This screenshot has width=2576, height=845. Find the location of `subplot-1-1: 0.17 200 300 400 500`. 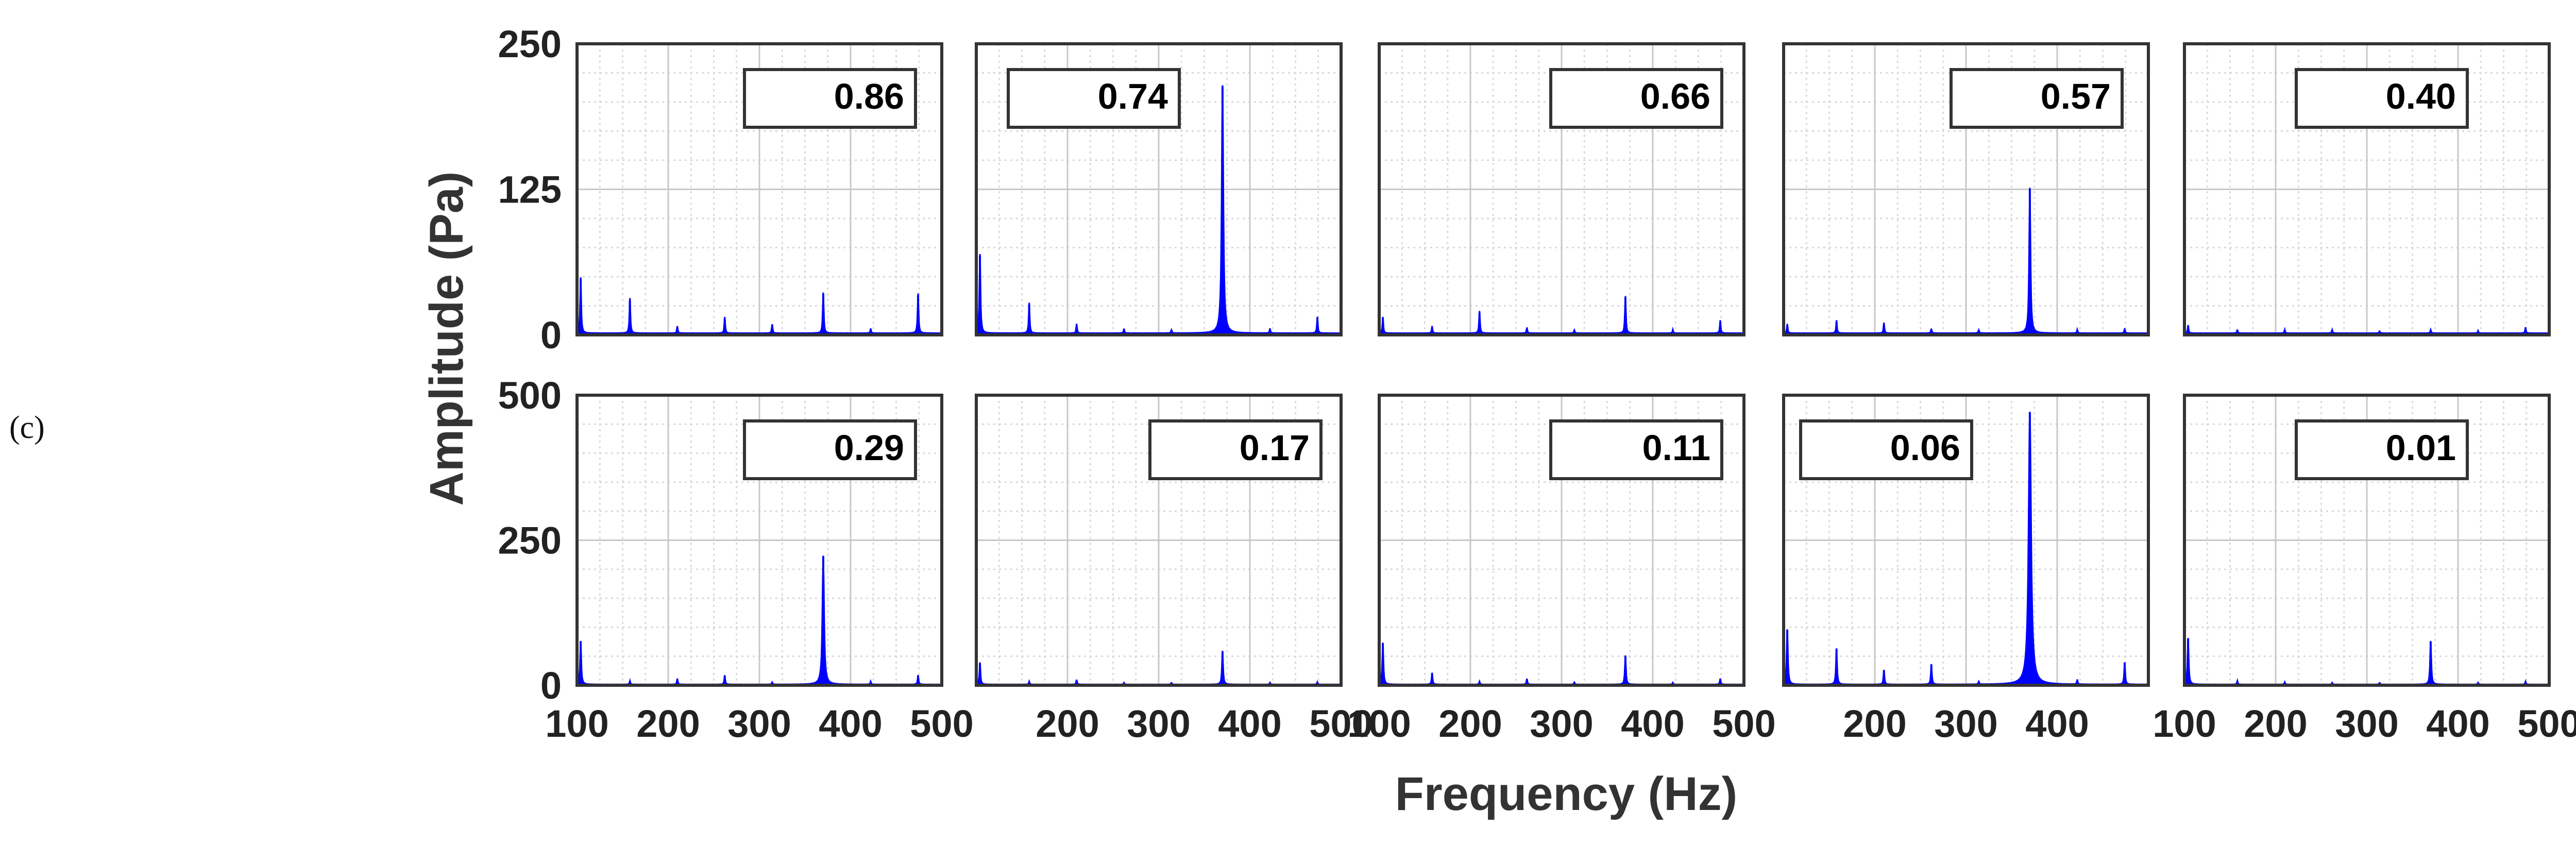

subplot-1-1: 0.17 200 300 400 500 is located at coordinates (1174, 569).